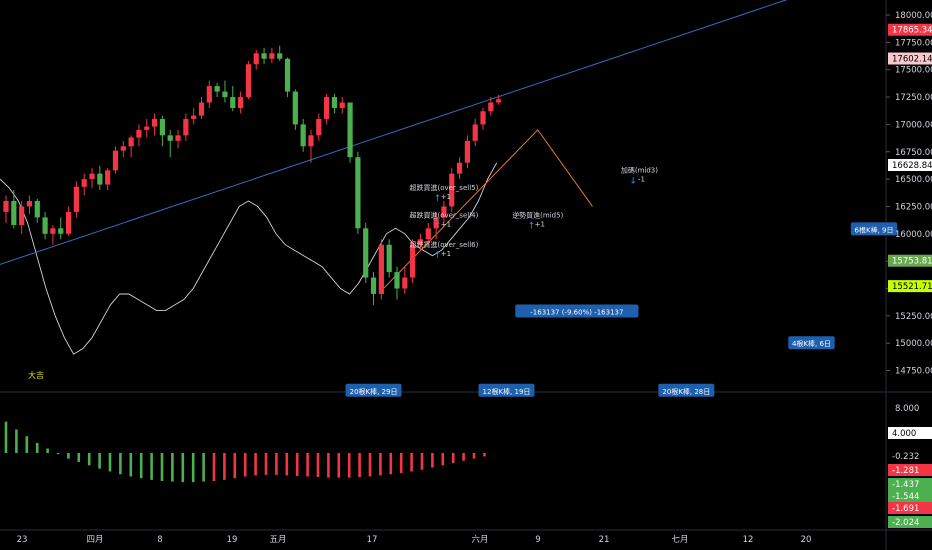  Describe the element at coordinates (913, 372) in the screenshot. I see `price-tick-label: 14750.00` at that location.